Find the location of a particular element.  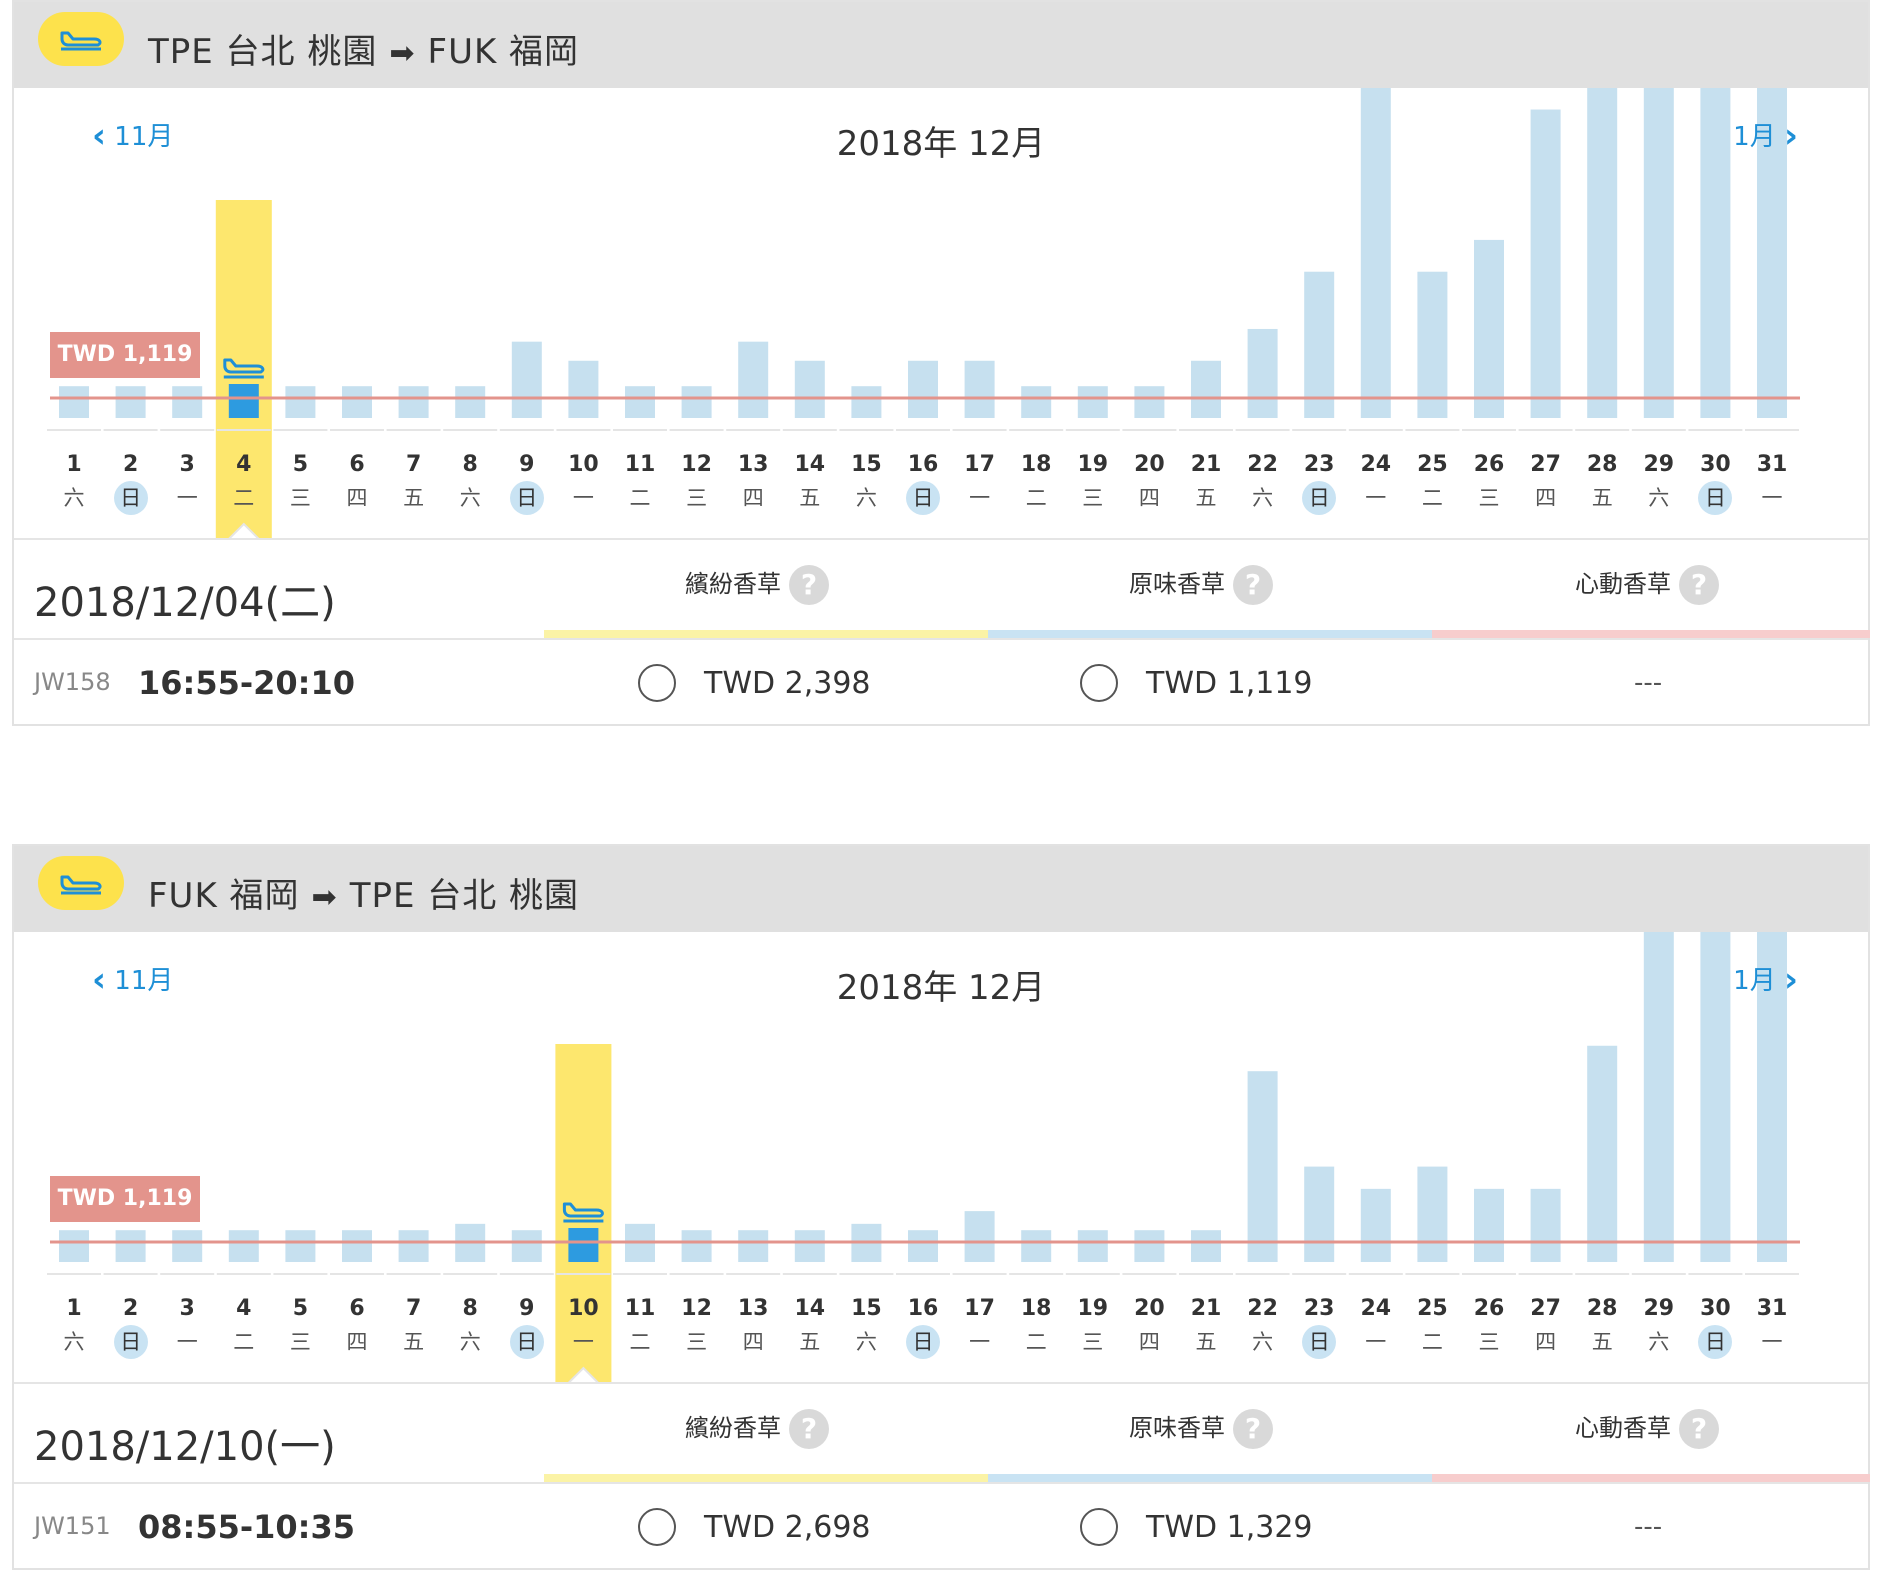

calendar-day: 13 四 is located at coordinates (753, 483).